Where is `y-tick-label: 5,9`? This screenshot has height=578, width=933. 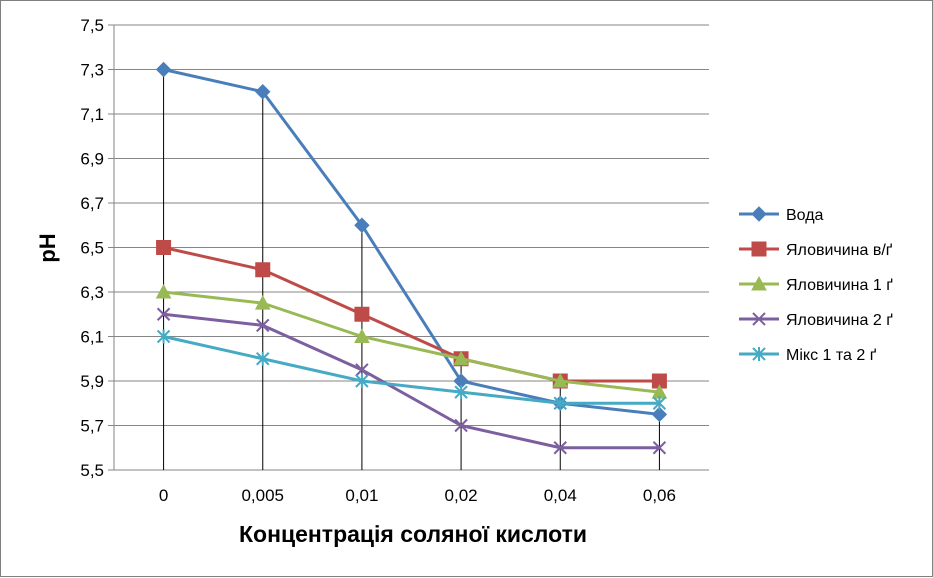
y-tick-label: 5,9 is located at coordinates (92, 381).